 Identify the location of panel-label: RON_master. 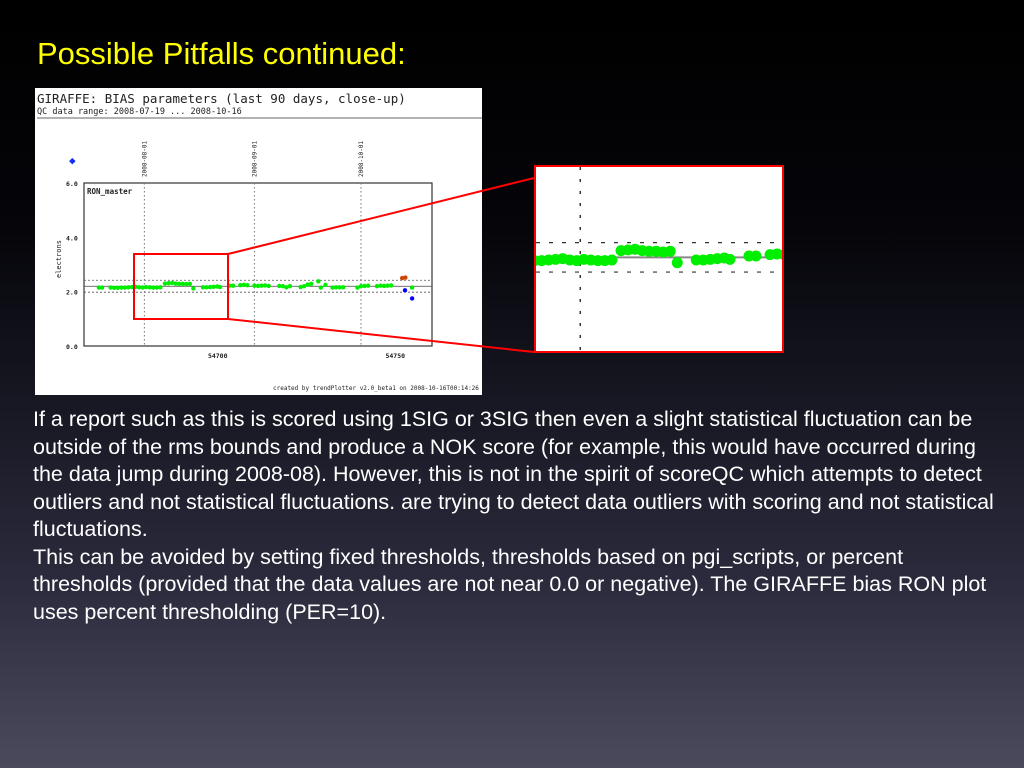
(110, 191).